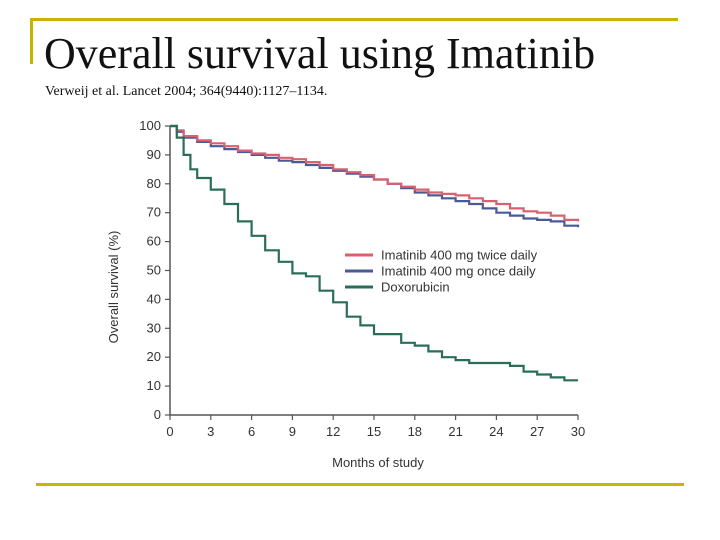 The image size is (720, 540). Describe the element at coordinates (537, 431) in the screenshot. I see `x-tick-label: 27` at that location.